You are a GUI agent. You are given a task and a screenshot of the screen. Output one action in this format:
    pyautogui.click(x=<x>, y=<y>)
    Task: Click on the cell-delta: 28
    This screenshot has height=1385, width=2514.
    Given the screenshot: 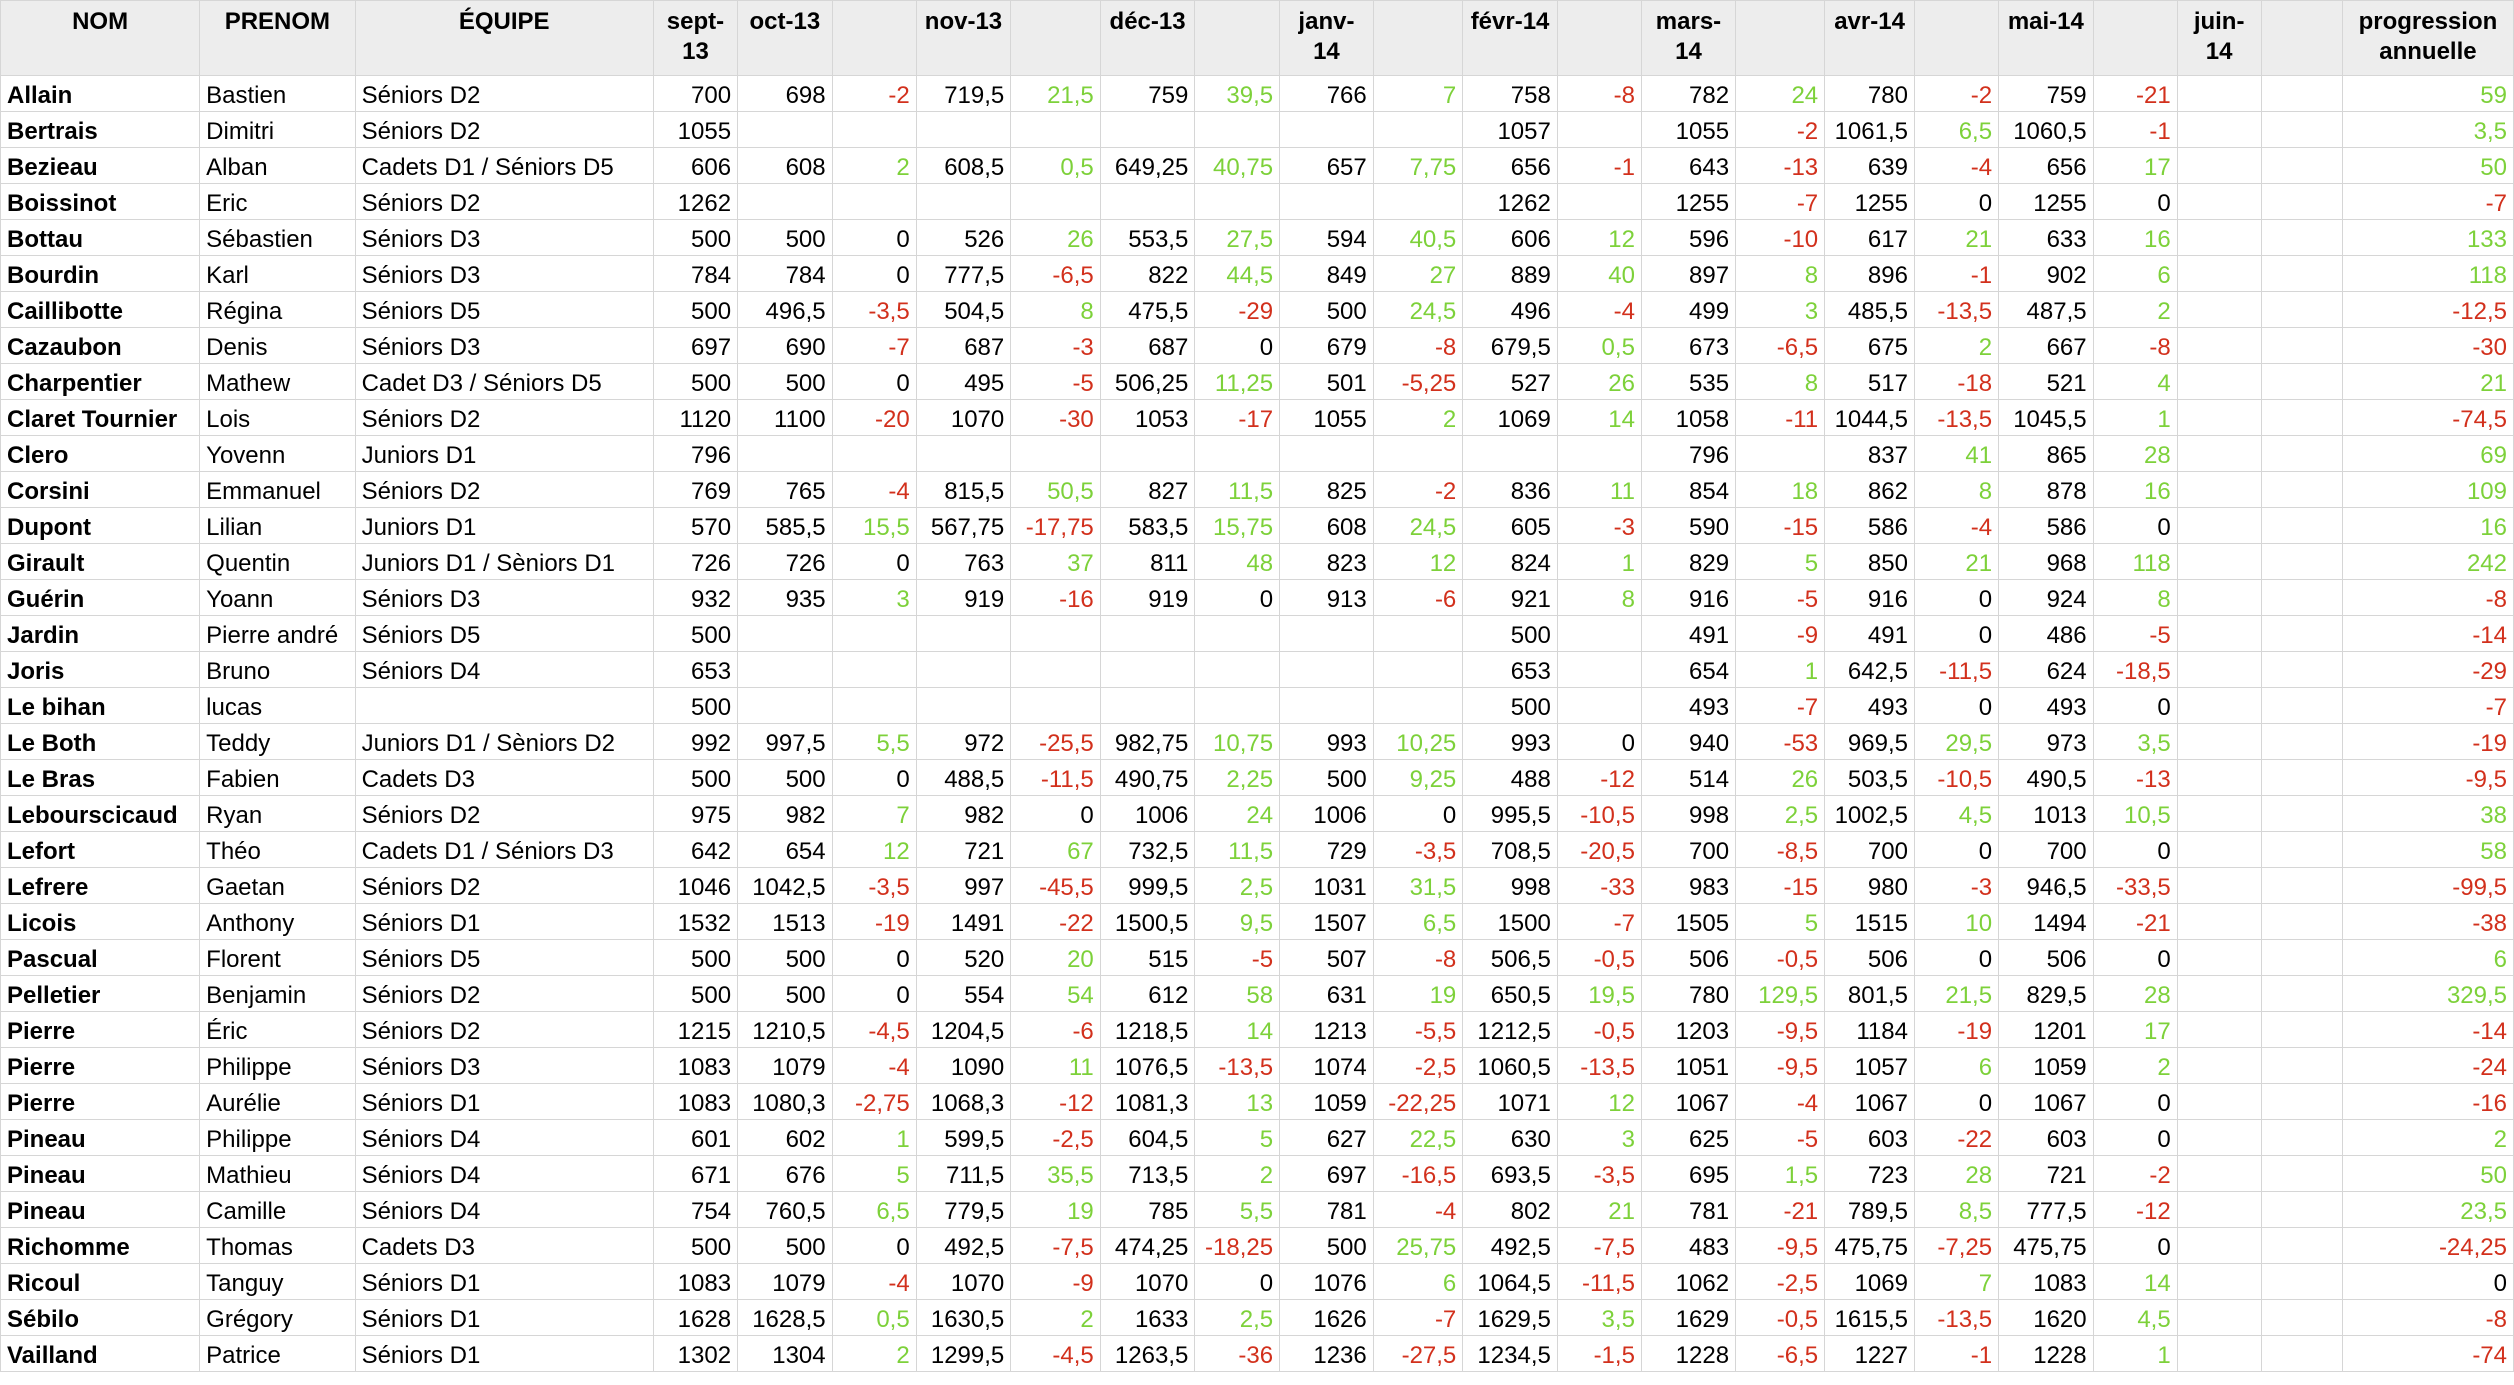 What is the action you would take?
    pyautogui.click(x=2135, y=993)
    